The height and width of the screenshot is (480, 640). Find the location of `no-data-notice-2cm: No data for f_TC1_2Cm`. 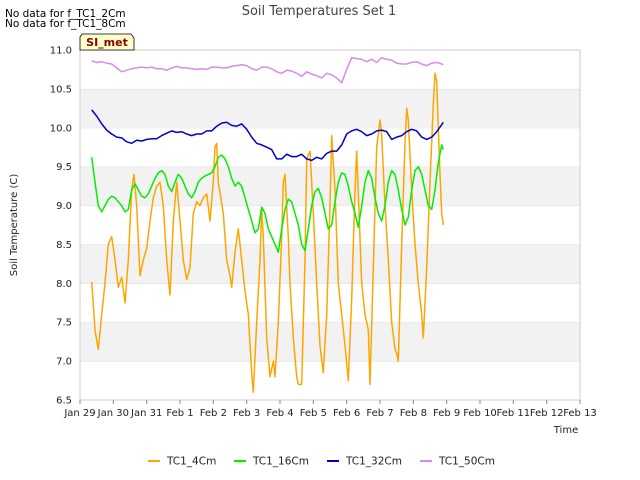

no-data-notice-2cm: No data for f_TC1_2Cm is located at coordinates (65, 14).